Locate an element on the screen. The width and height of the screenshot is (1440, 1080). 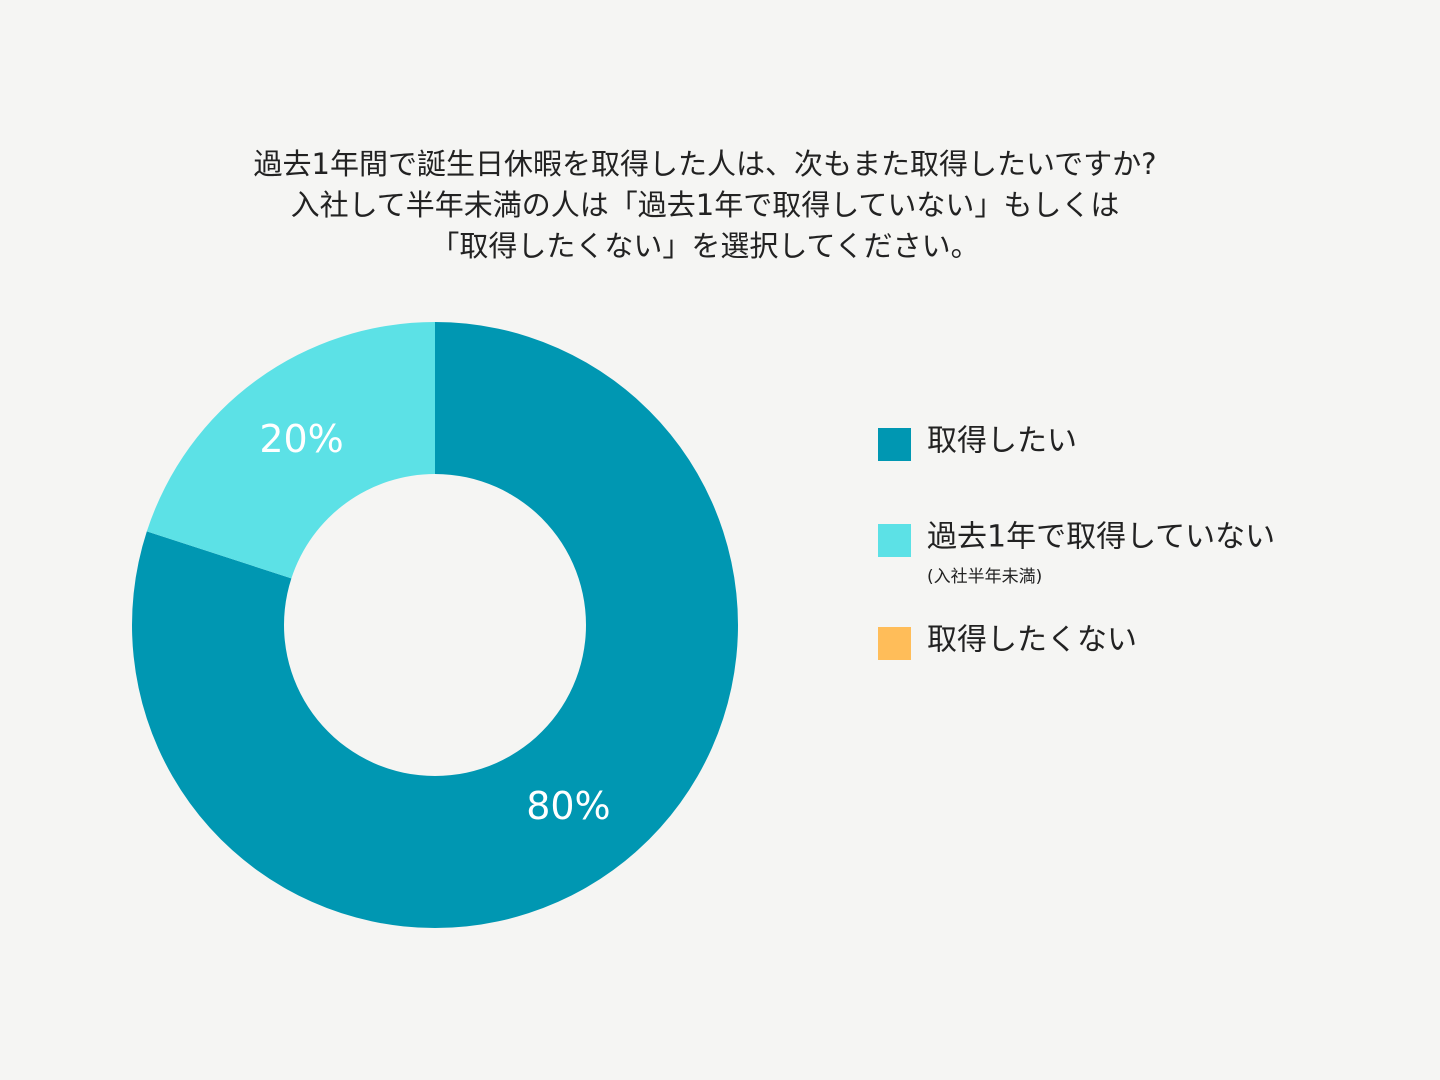
data-label: 20% is located at coordinates (301, 439).